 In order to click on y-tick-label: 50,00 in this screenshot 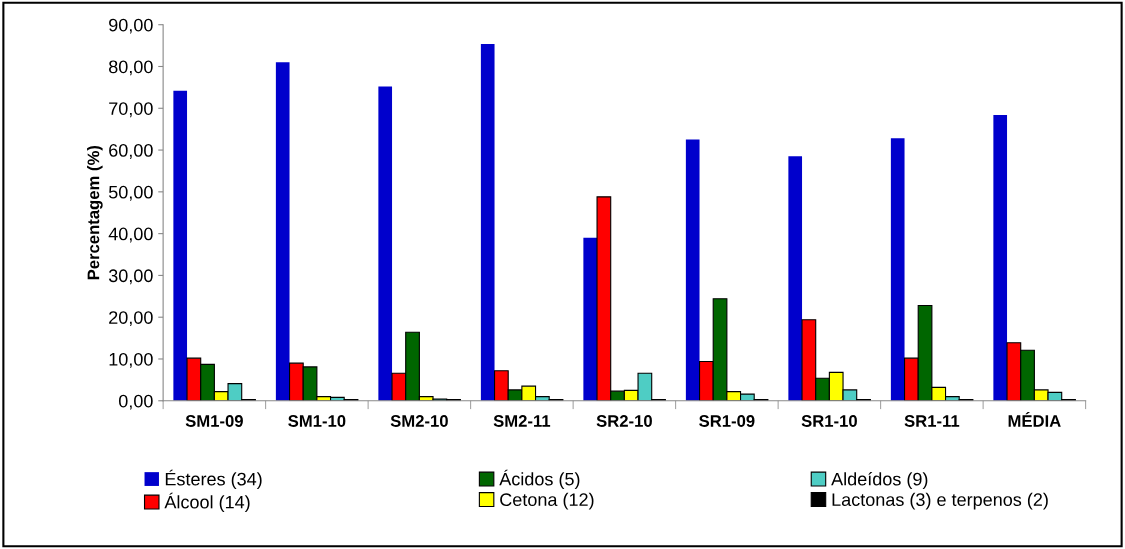, I will do `click(130, 193)`.